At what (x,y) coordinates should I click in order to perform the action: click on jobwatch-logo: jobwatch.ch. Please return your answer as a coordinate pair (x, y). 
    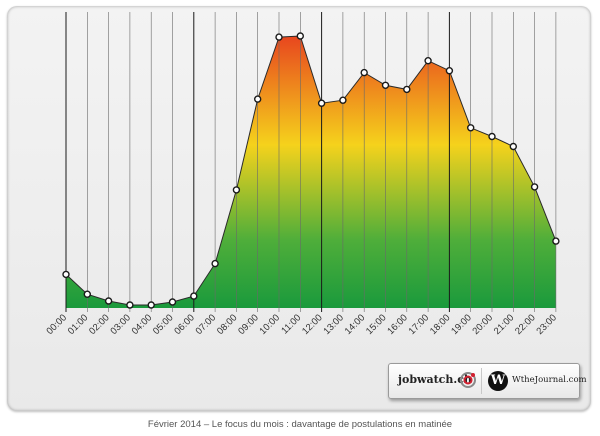
    Looking at the image, I should click on (435, 379).